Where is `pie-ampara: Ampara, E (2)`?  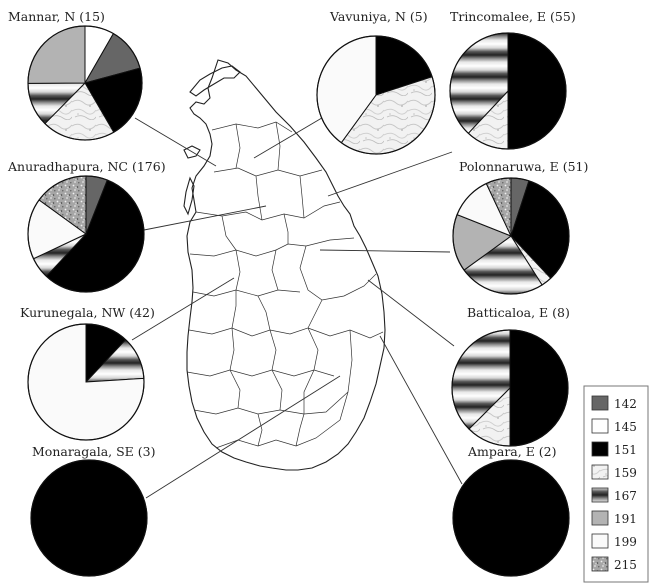
pie-ampara: Ampara, E (2) is located at coordinates (511, 510).